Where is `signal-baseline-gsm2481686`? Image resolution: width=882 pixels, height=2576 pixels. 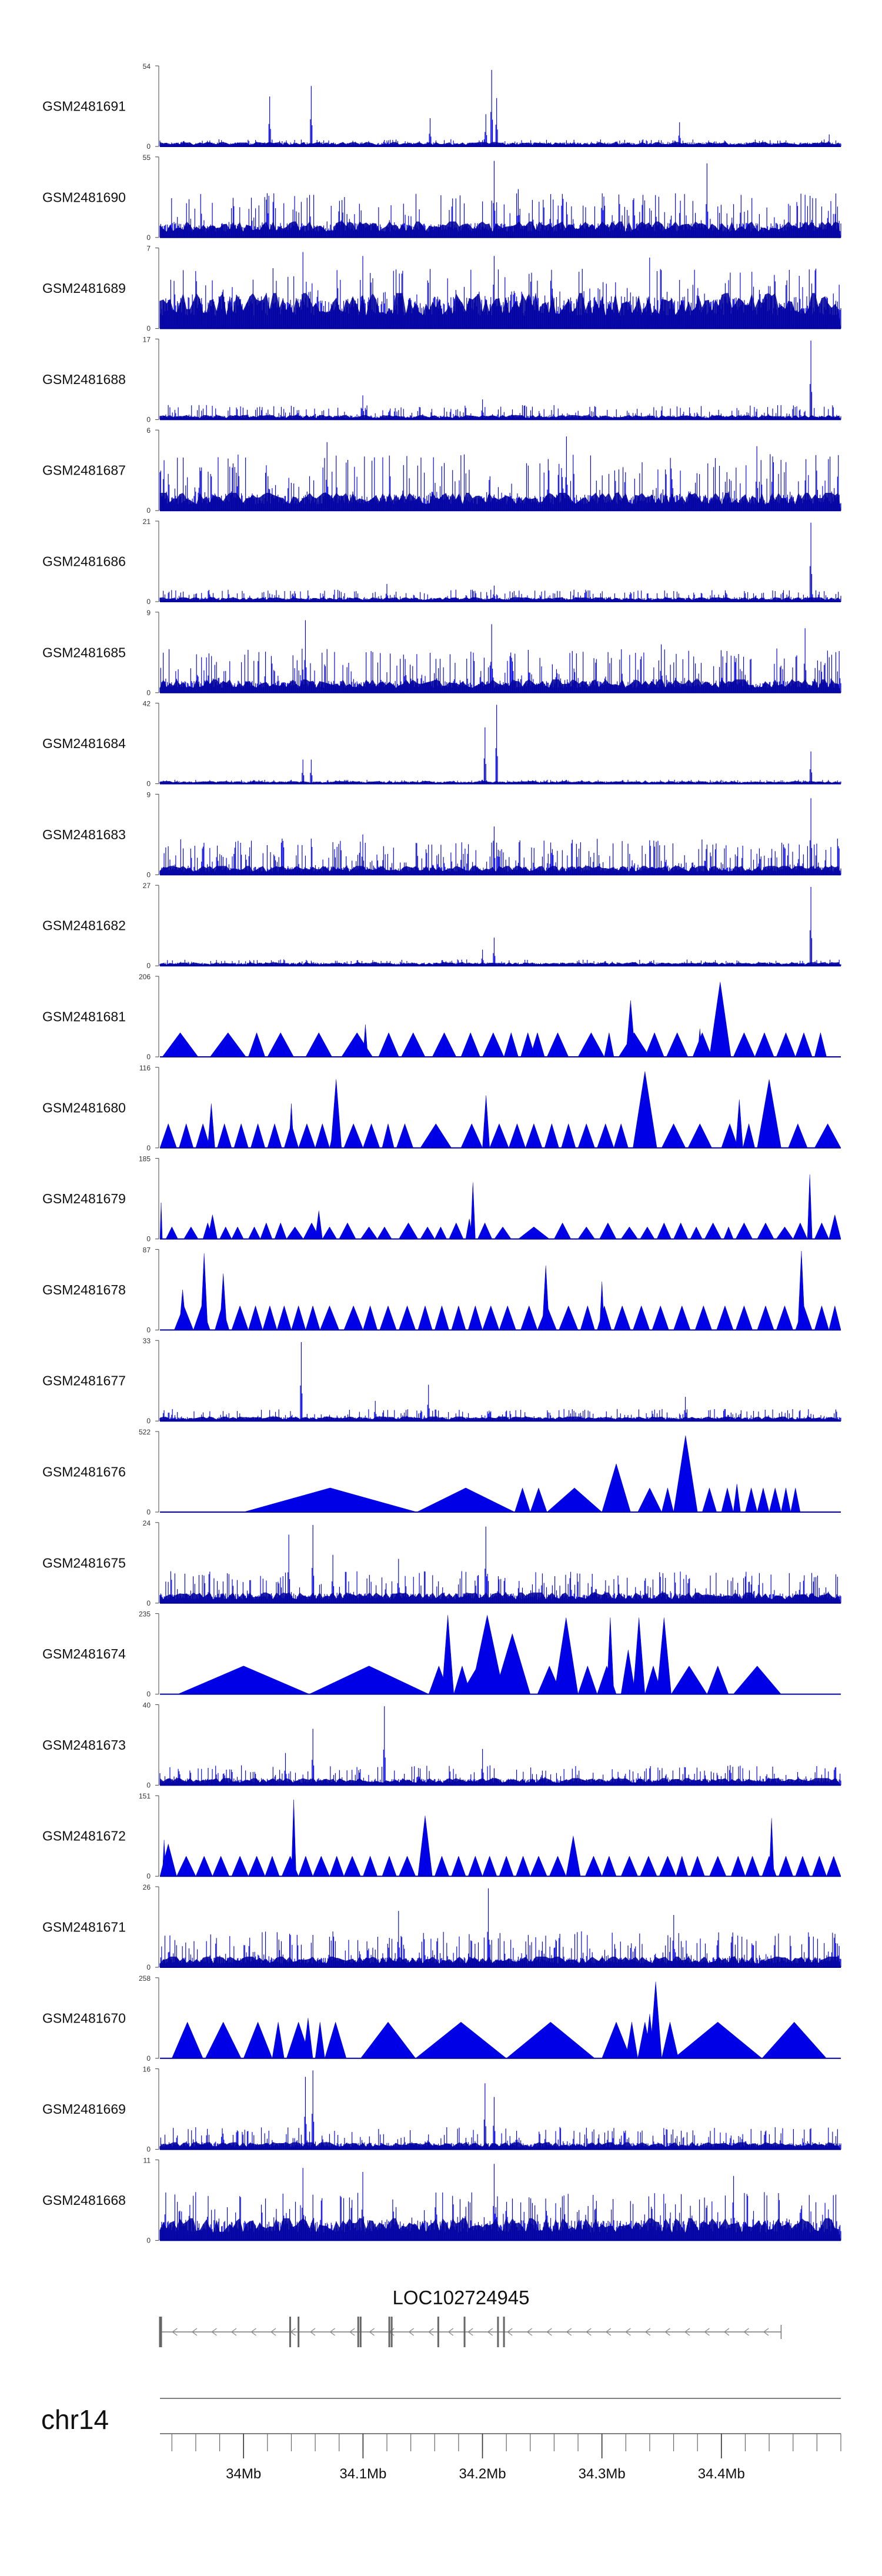 signal-baseline-gsm2481686 is located at coordinates (500, 599).